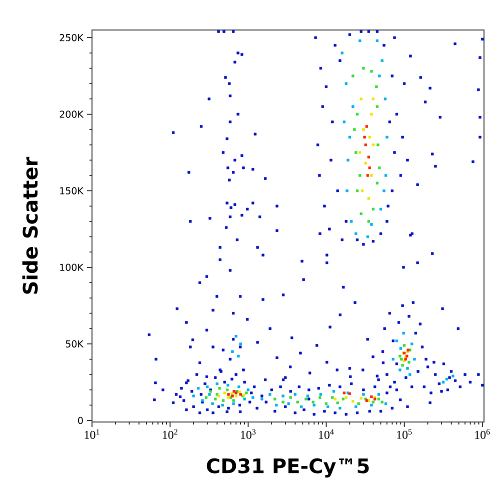 This screenshot has width=500, height=491. What do you see at coordinates (72, 190) in the screenshot?
I see `y-tick-label: 150K` at bounding box center [72, 190].